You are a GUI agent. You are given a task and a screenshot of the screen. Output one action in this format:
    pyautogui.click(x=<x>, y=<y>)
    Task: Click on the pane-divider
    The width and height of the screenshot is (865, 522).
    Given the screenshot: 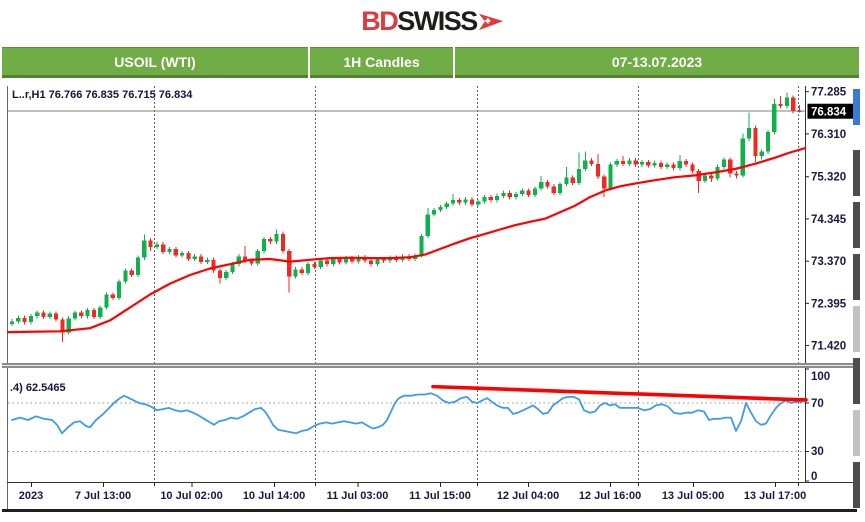 What is the action you would take?
    pyautogui.click(x=428, y=365)
    